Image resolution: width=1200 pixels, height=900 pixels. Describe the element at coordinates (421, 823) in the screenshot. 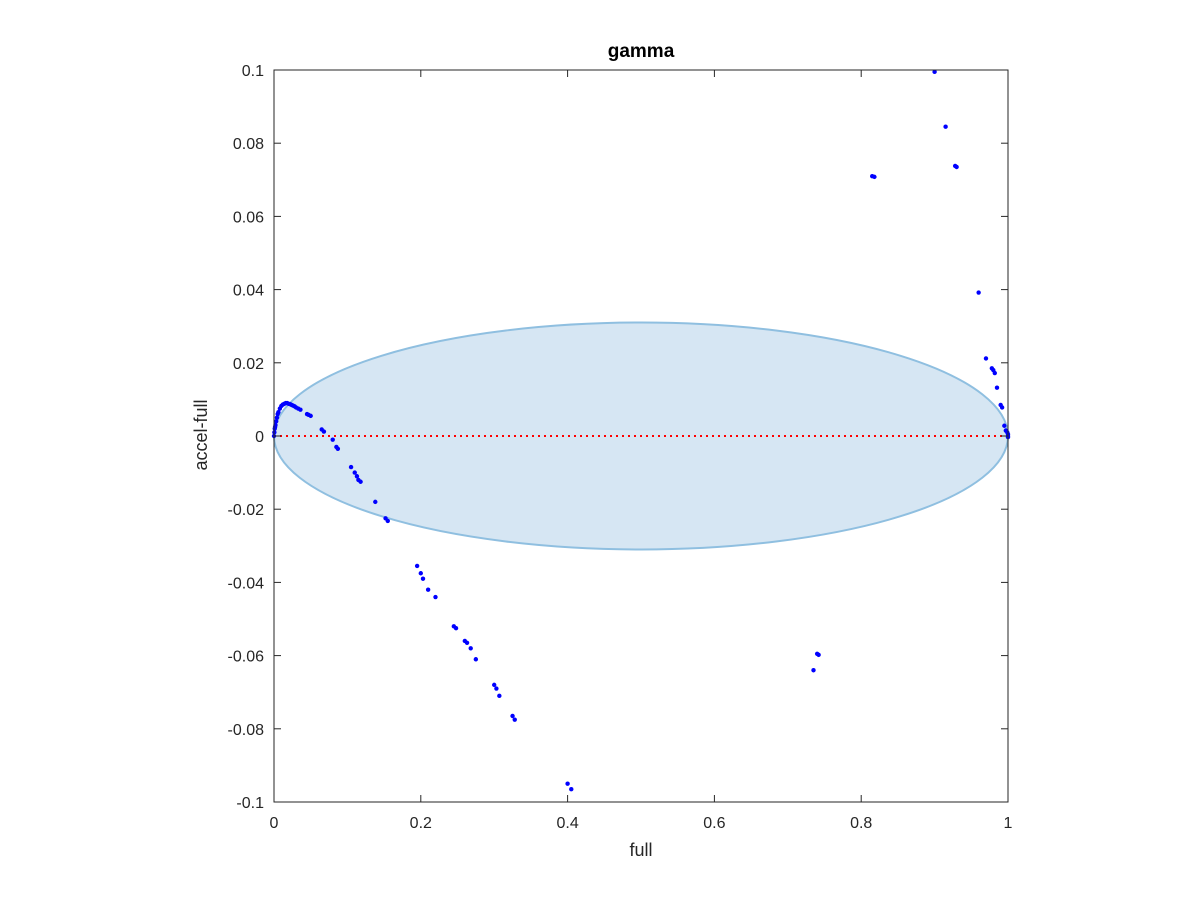

I see `x-tick-label: 0.2` at that location.